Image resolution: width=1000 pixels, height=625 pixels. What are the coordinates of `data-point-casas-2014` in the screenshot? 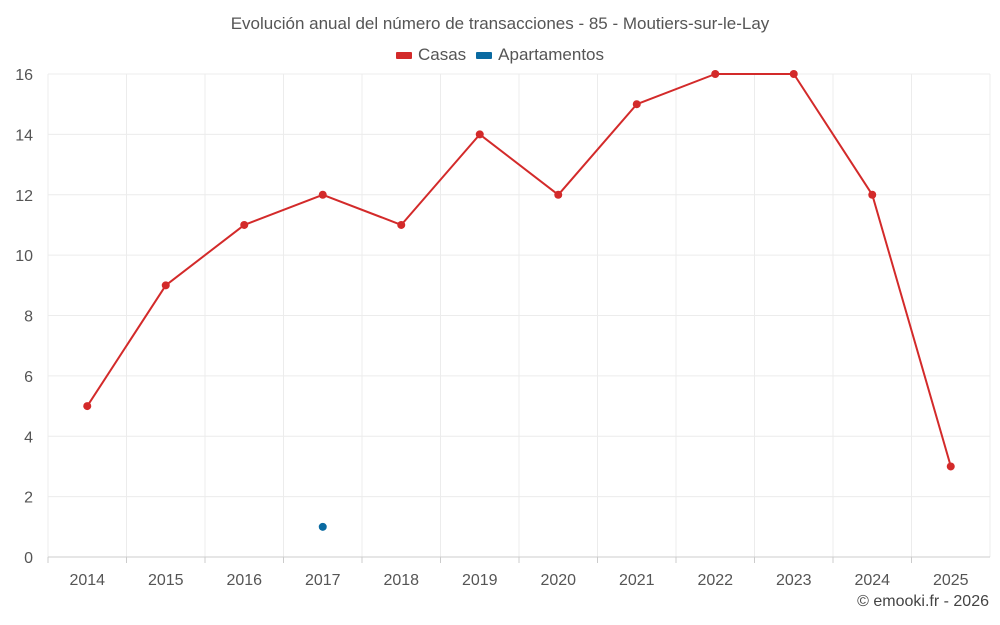 It's located at (87, 406).